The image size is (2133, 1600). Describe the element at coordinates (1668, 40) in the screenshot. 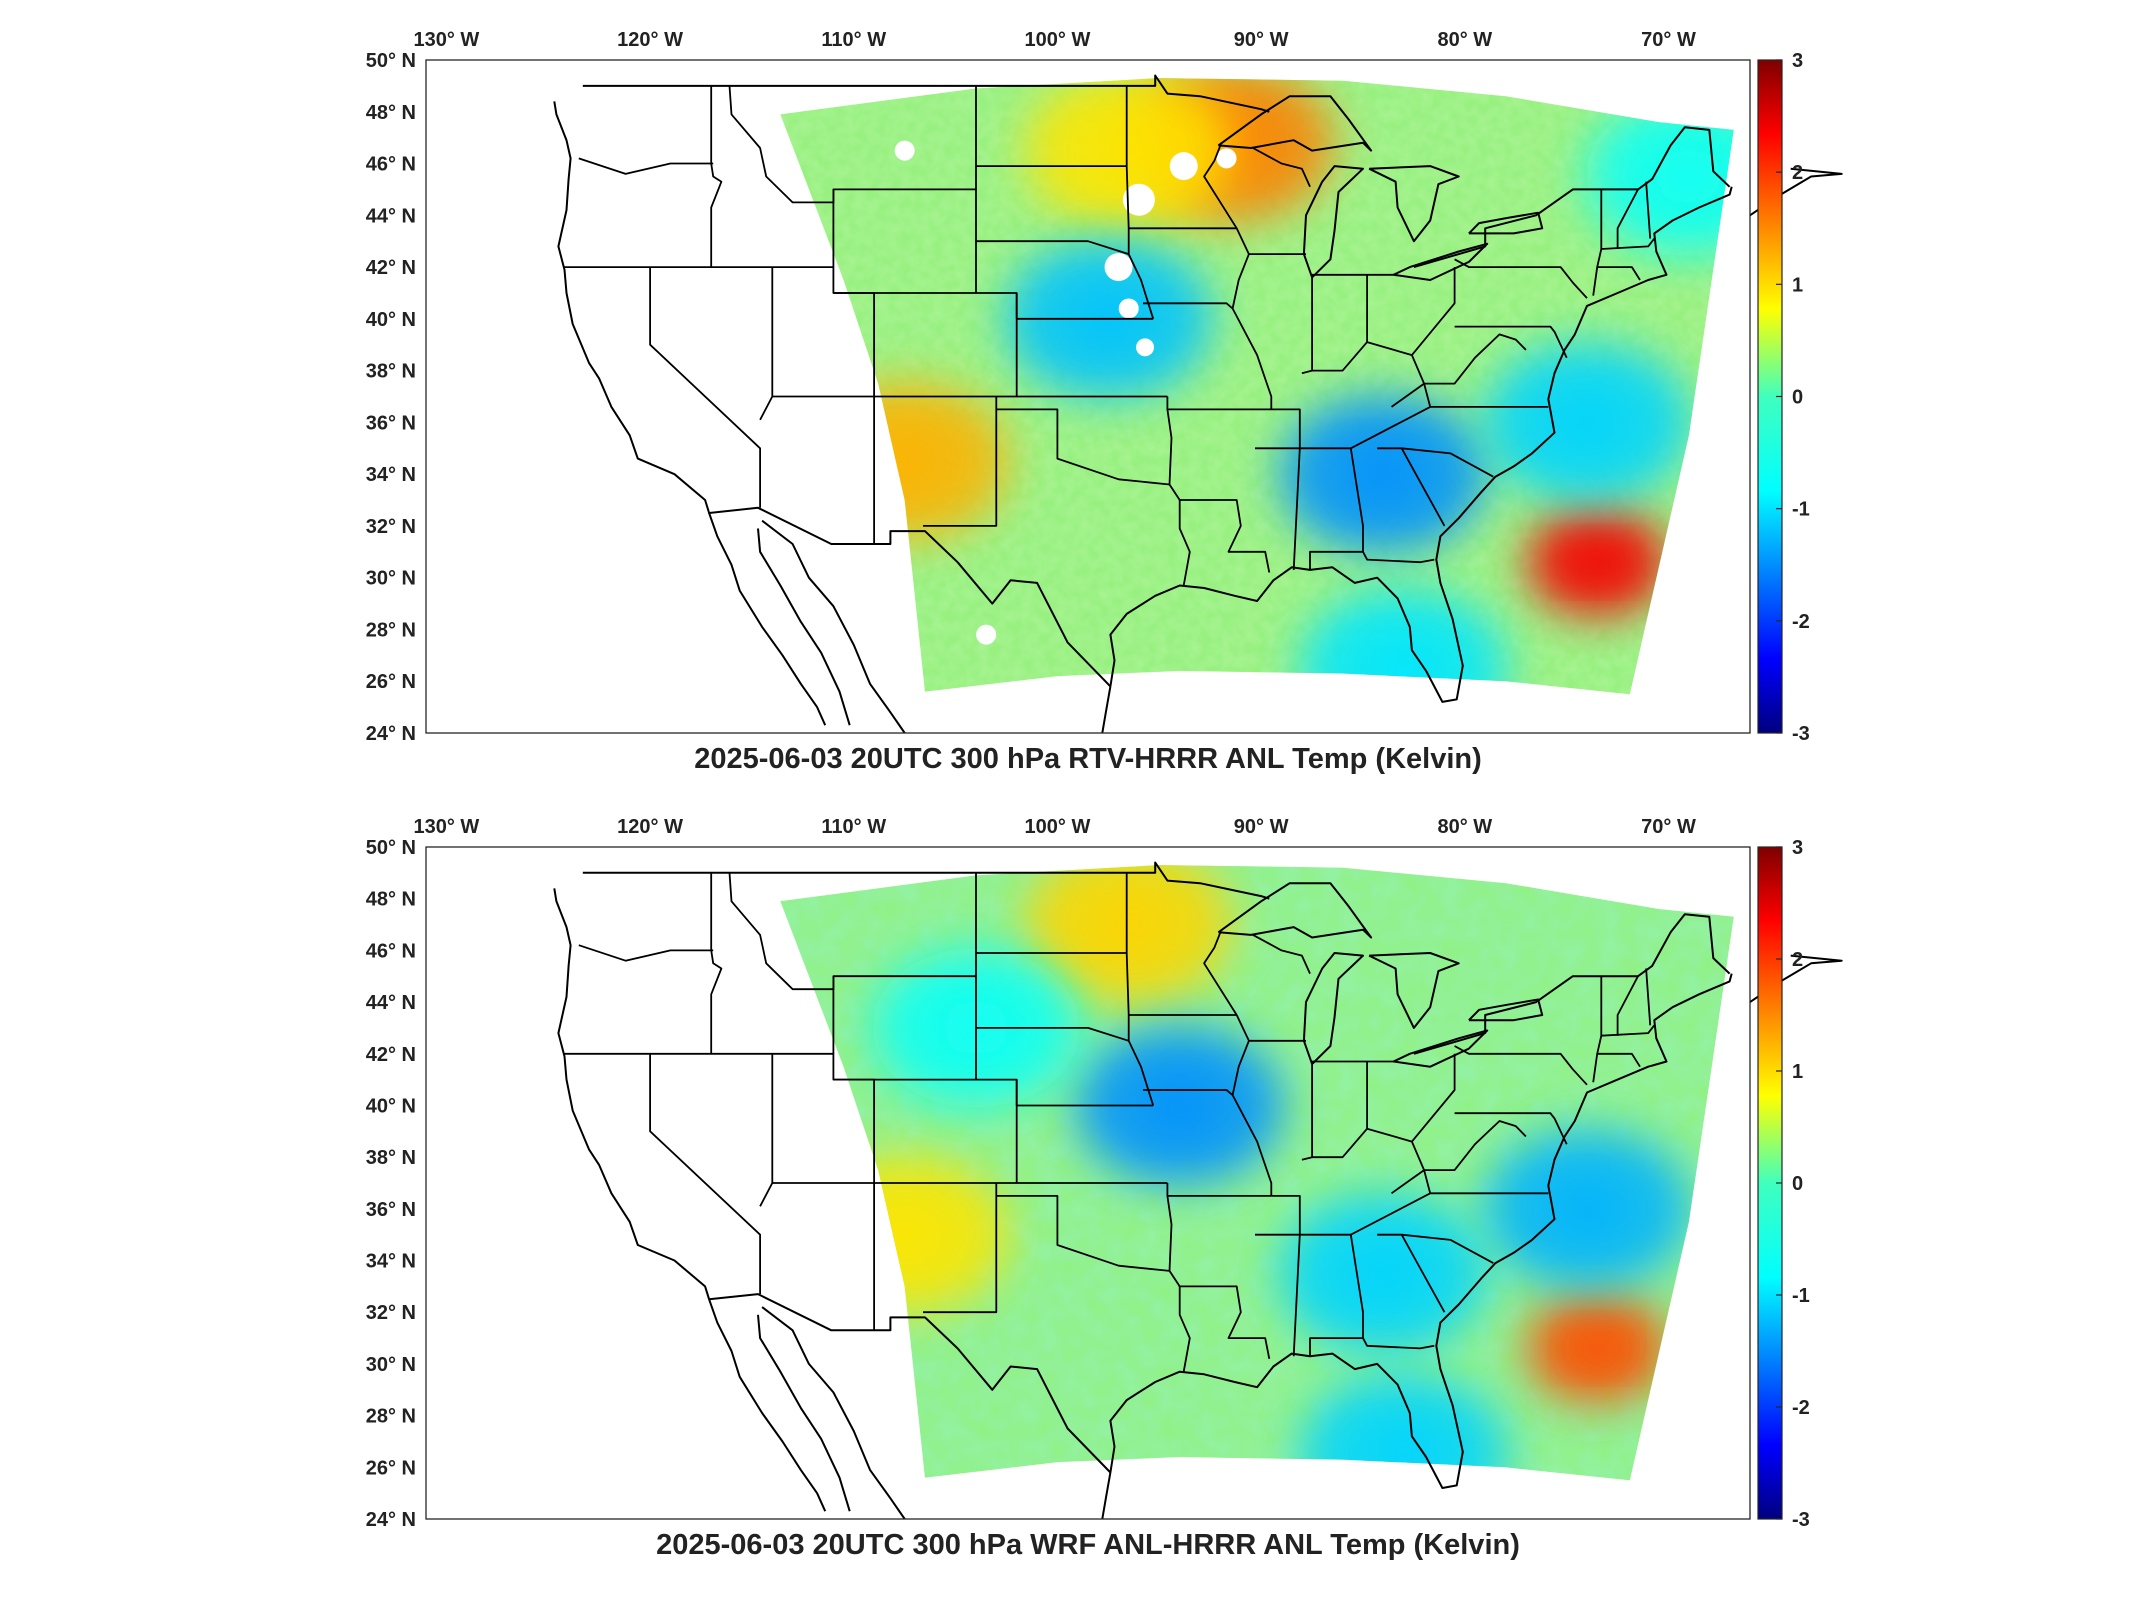

I see `x-tick-label: 70° W` at that location.